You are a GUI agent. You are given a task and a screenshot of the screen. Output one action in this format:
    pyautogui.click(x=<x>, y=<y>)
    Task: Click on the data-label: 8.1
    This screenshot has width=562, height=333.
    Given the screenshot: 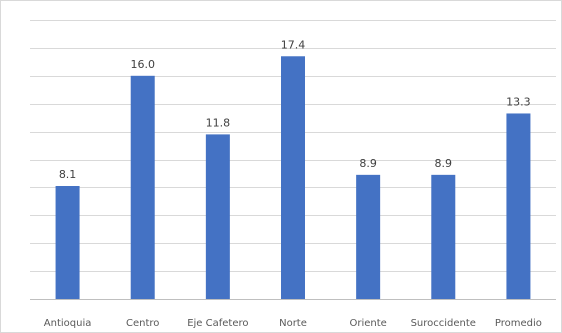 What is the action you would take?
    pyautogui.click(x=68, y=174)
    